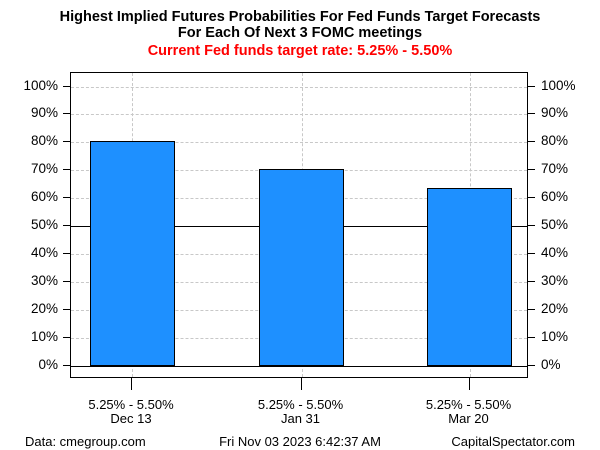 Image resolution: width=600 pixels, height=450 pixels. What do you see at coordinates (44, 113) in the screenshot?
I see `y-tick-label-left-90: 90%` at bounding box center [44, 113].